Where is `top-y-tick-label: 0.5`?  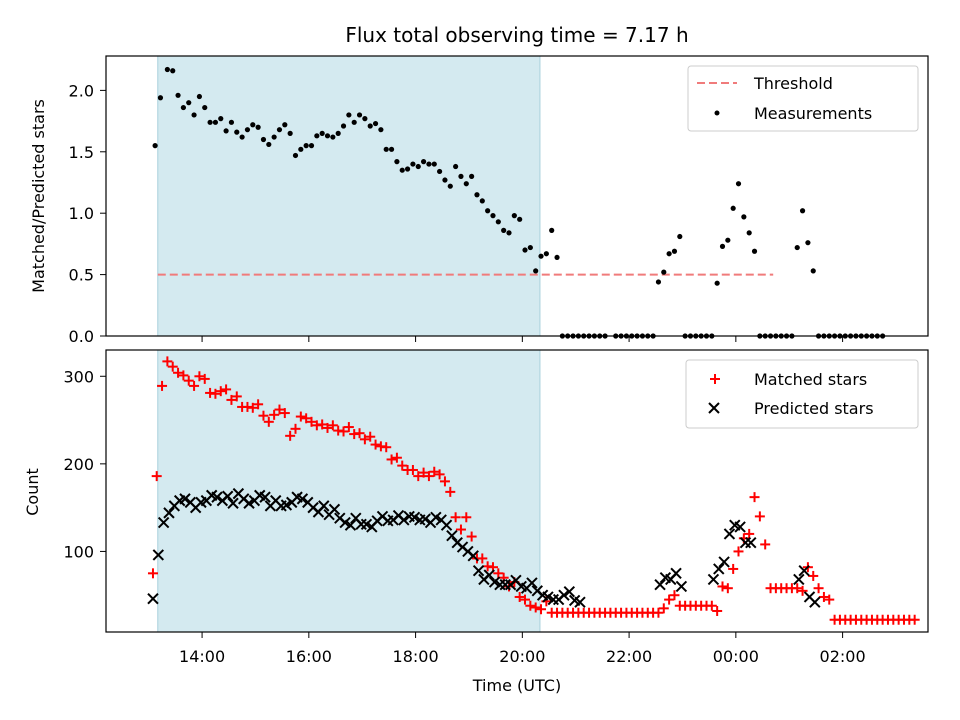 top-y-tick-label: 0.5 is located at coordinates (81, 275).